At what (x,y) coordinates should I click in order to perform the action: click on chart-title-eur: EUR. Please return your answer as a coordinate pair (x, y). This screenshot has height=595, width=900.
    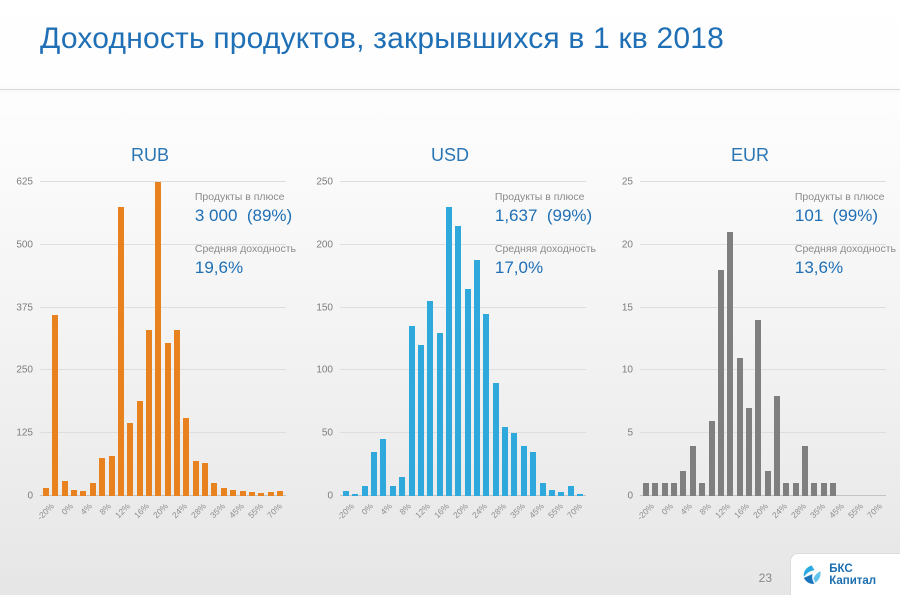
    Looking at the image, I should click on (749, 155).